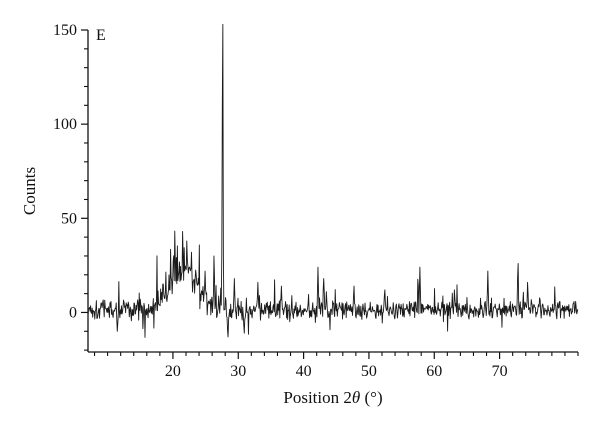 This screenshot has width=600, height=433. Describe the element at coordinates (65, 30) in the screenshot. I see `y-tick-label: 150` at that location.